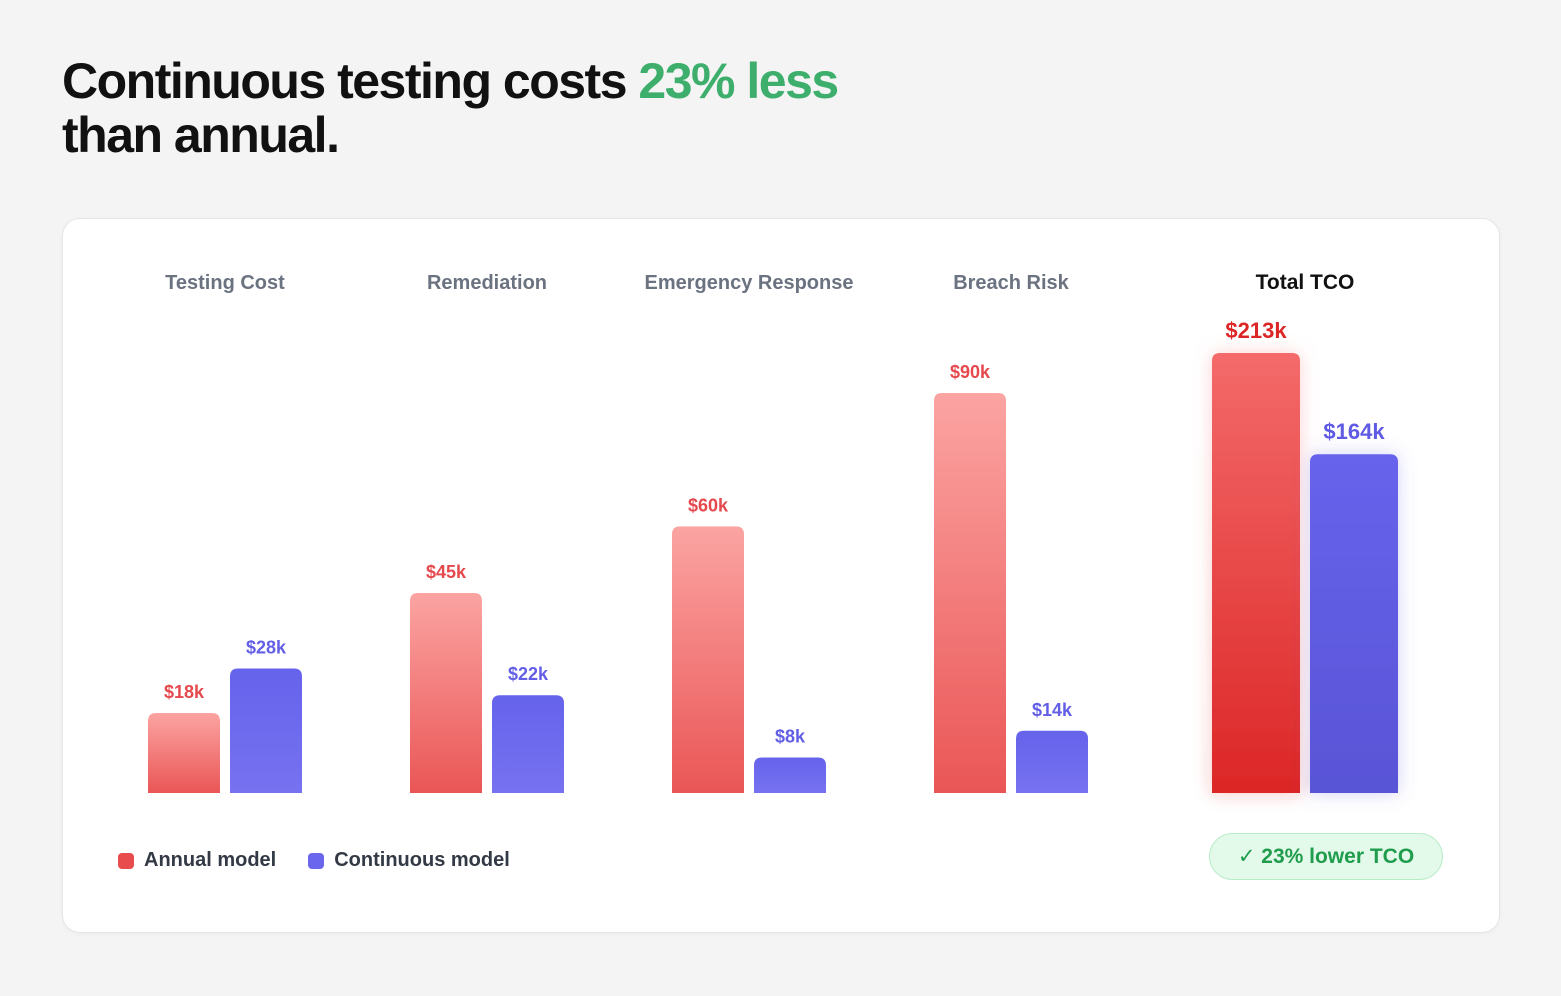 This screenshot has width=1561, height=996. Describe the element at coordinates (422, 860) in the screenshot. I see `legend-label-continuous: Continuous model` at that location.